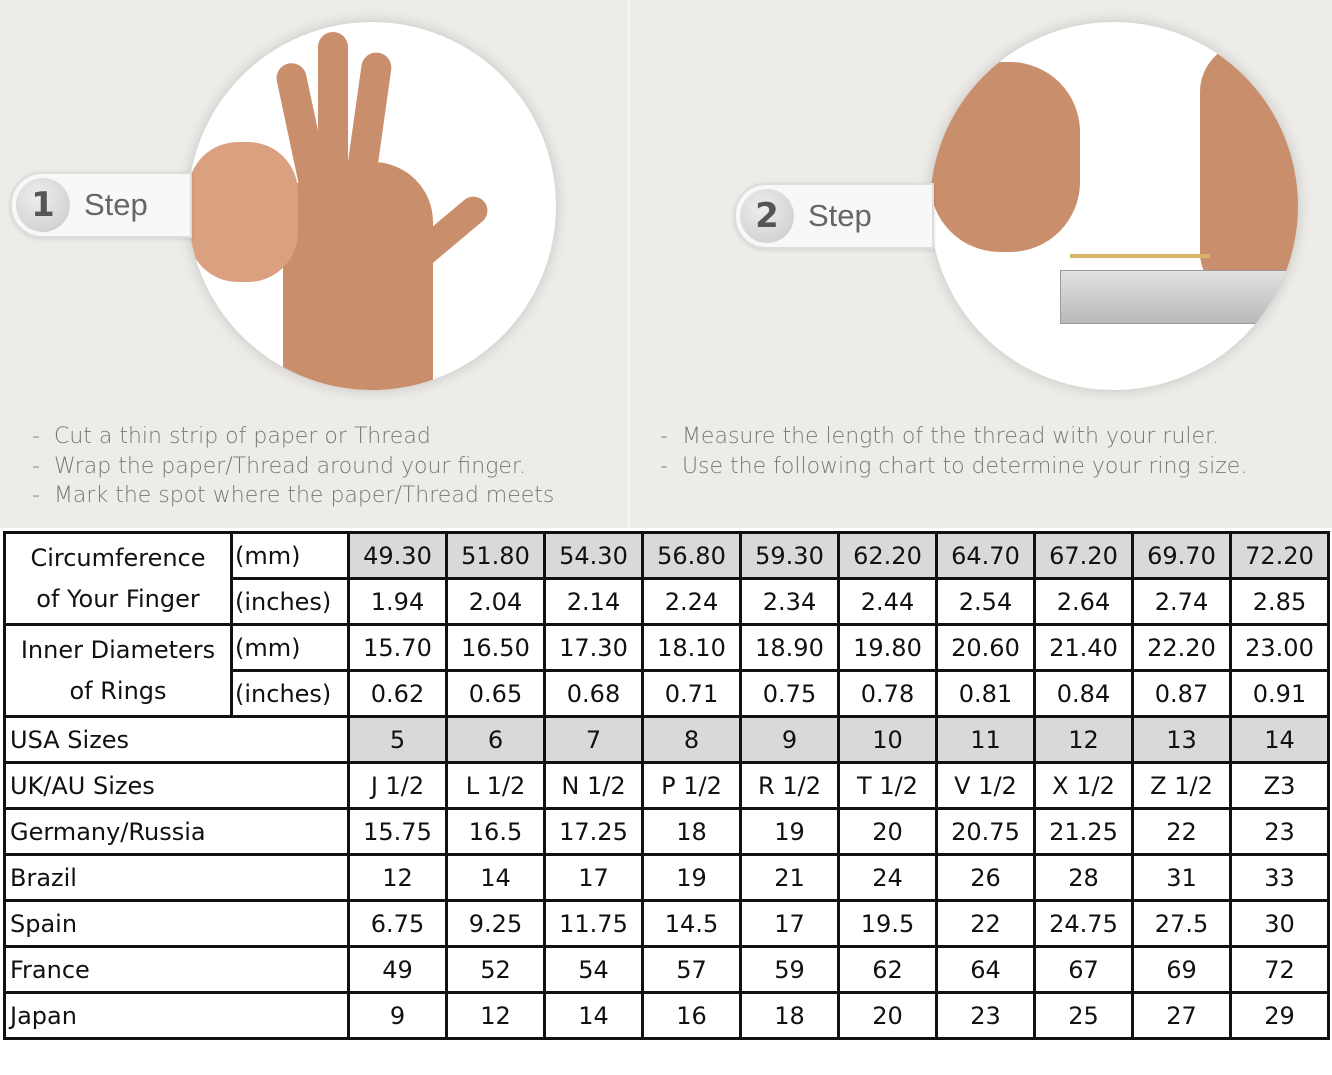 This screenshot has height=1075, width=1332. What do you see at coordinates (1279, 877) in the screenshot?
I see `value-cell: 33` at bounding box center [1279, 877].